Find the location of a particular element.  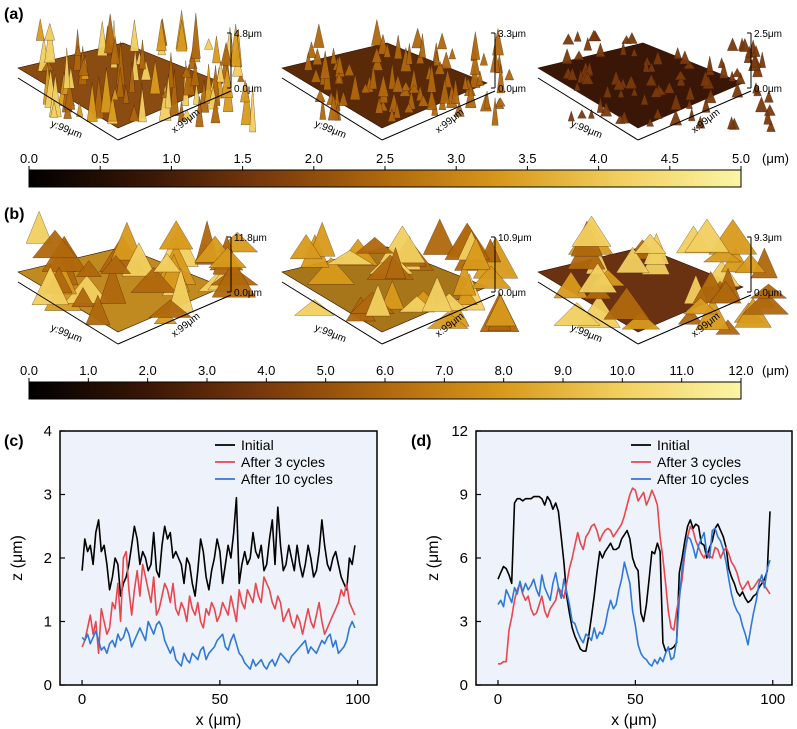

colorbar-tick-label-a: 4.0 is located at coordinates (599, 158).